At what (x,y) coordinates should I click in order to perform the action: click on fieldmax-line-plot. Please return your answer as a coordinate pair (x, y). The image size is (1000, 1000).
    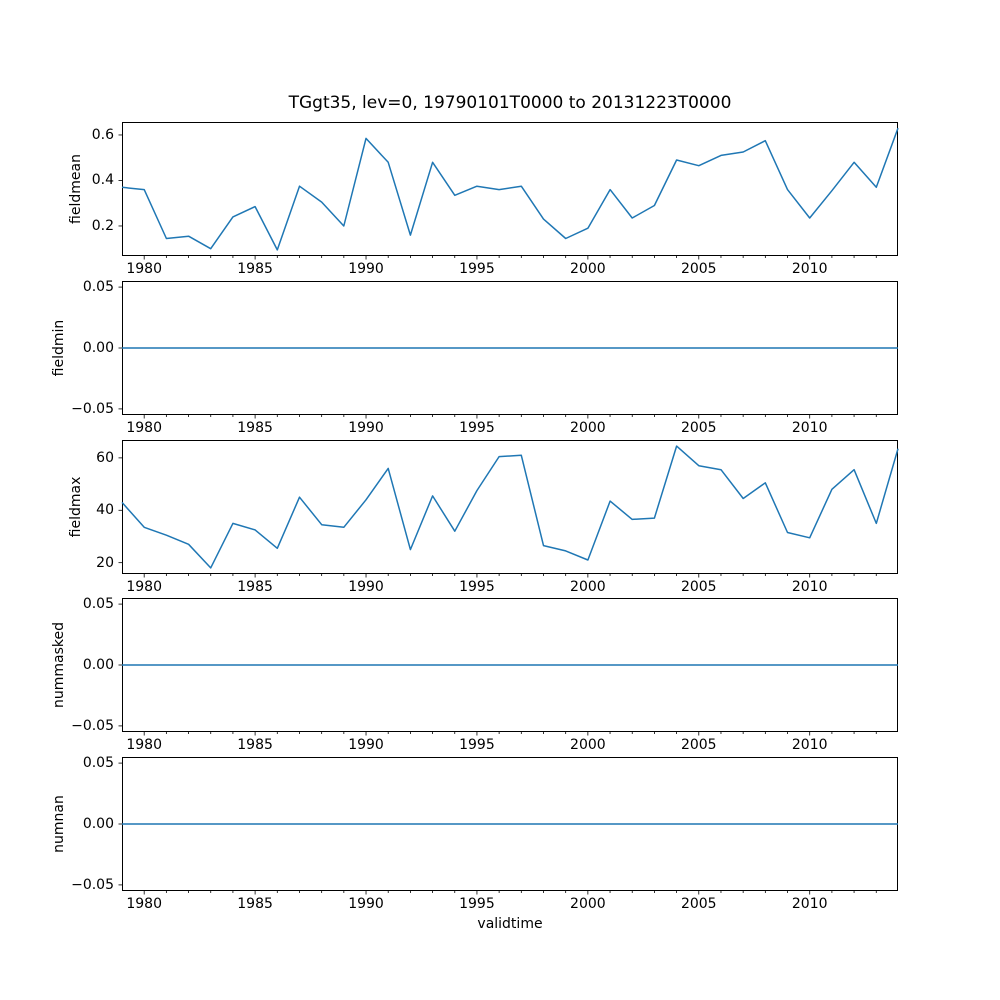
    Looking at the image, I should click on (508, 509).